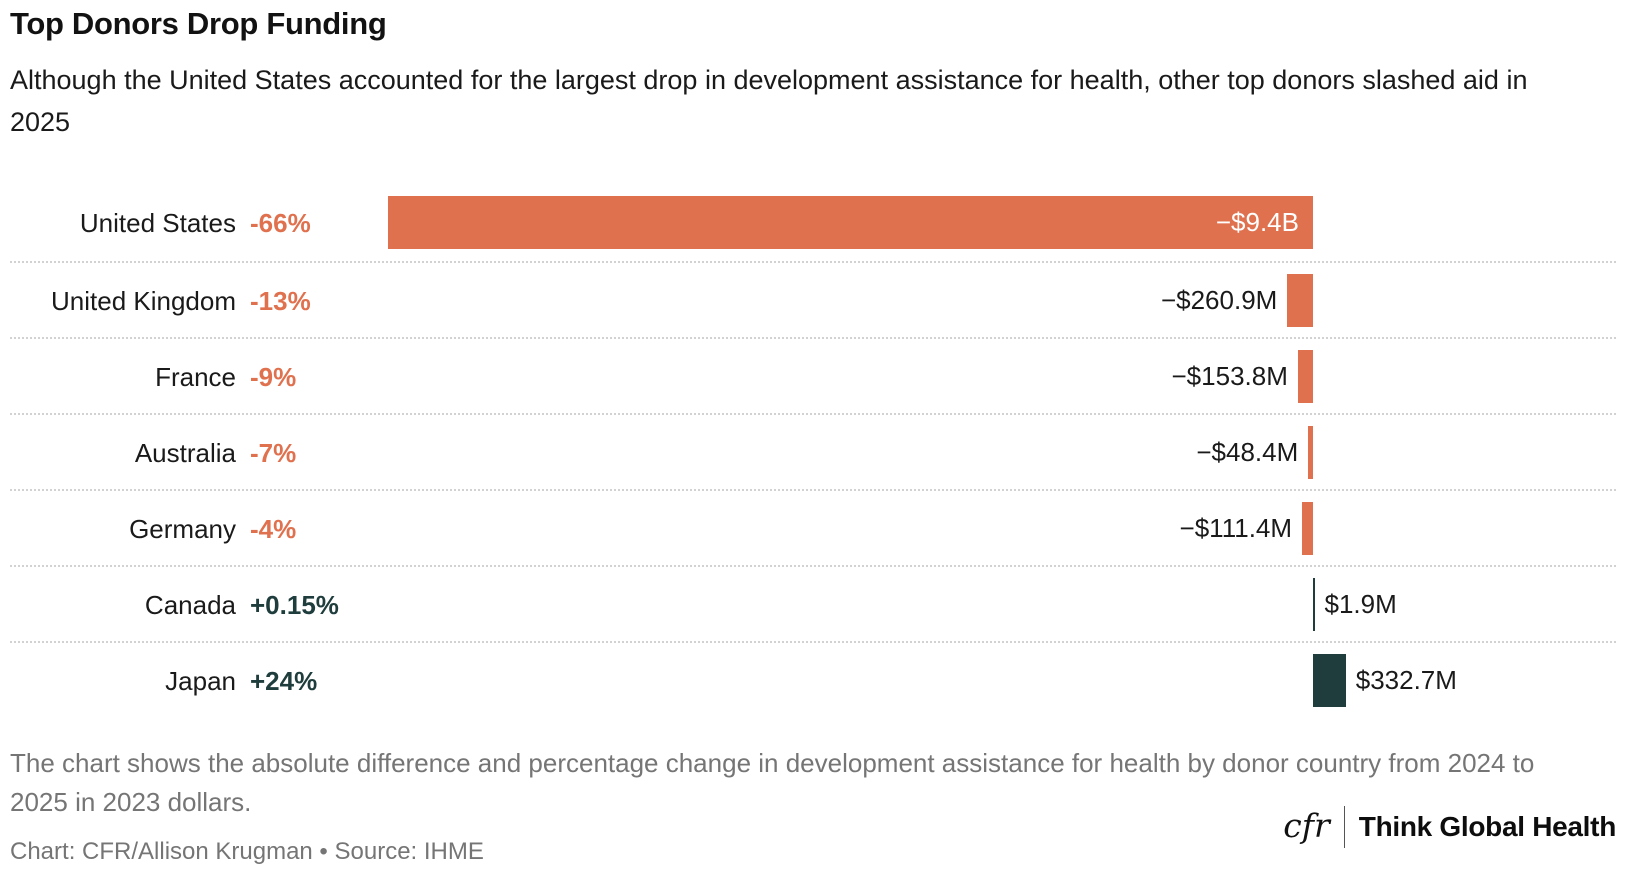 The width and height of the screenshot is (1626, 882). I want to click on country-label: Canada, so click(190, 605).